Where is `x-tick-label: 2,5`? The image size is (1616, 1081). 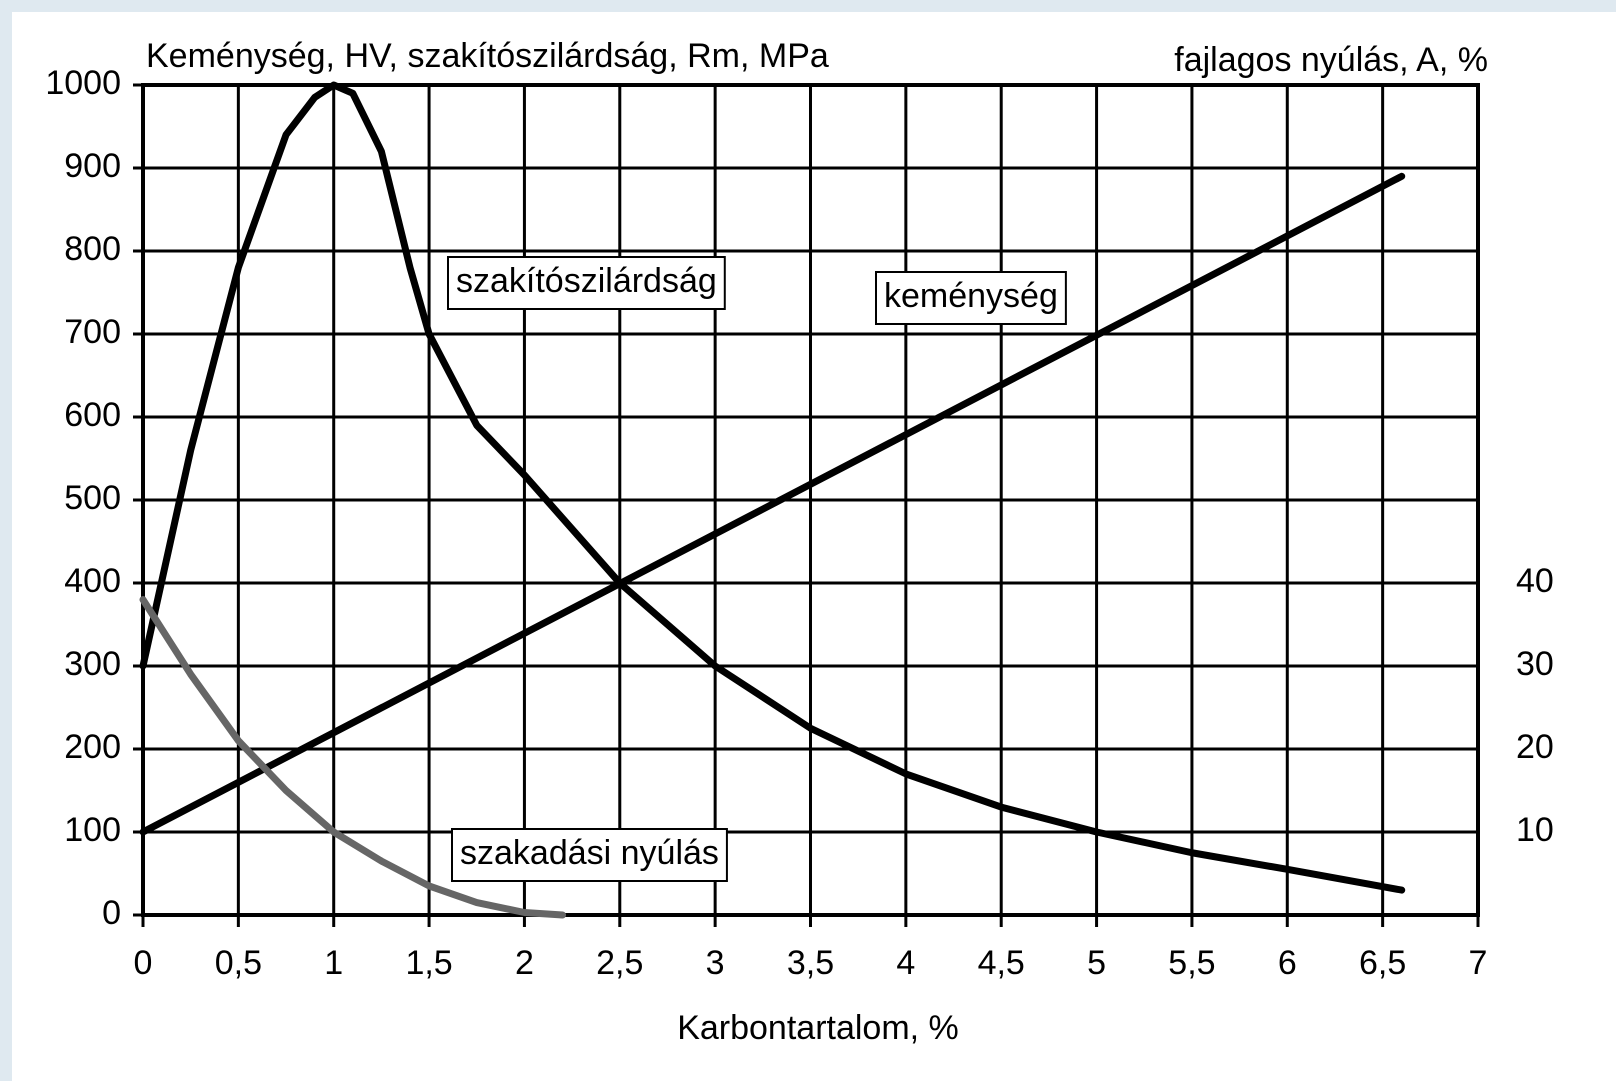
x-tick-label: 2,5 is located at coordinates (619, 963).